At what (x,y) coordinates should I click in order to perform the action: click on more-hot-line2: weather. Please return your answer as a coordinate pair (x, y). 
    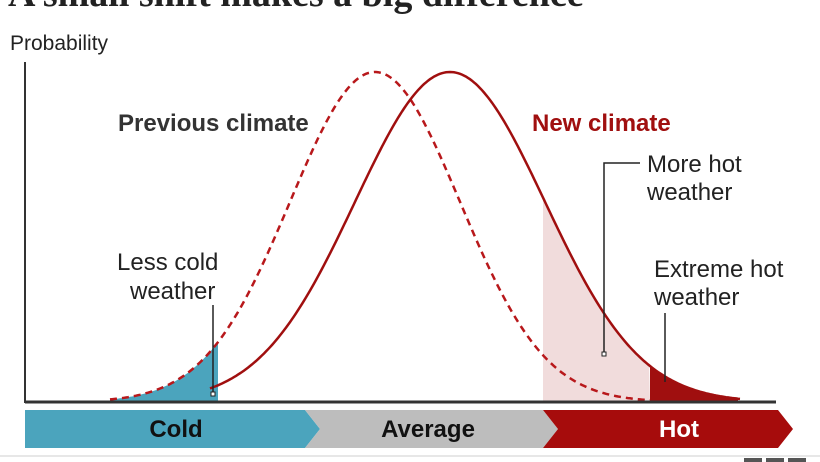
    Looking at the image, I should click on (689, 192).